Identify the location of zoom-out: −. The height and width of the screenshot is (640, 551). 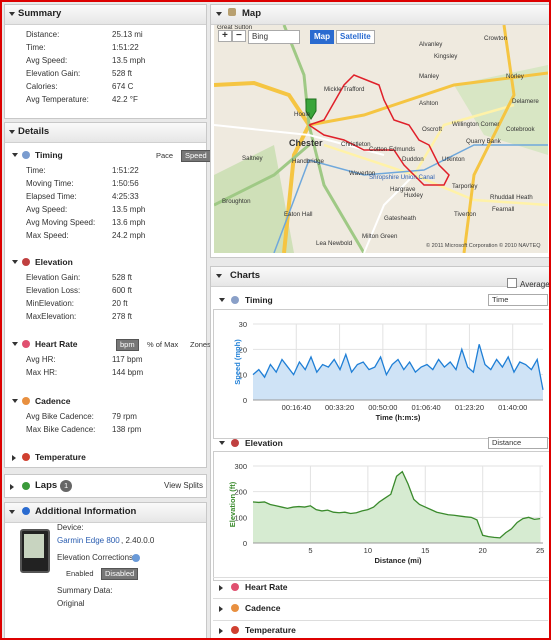
(239, 36).